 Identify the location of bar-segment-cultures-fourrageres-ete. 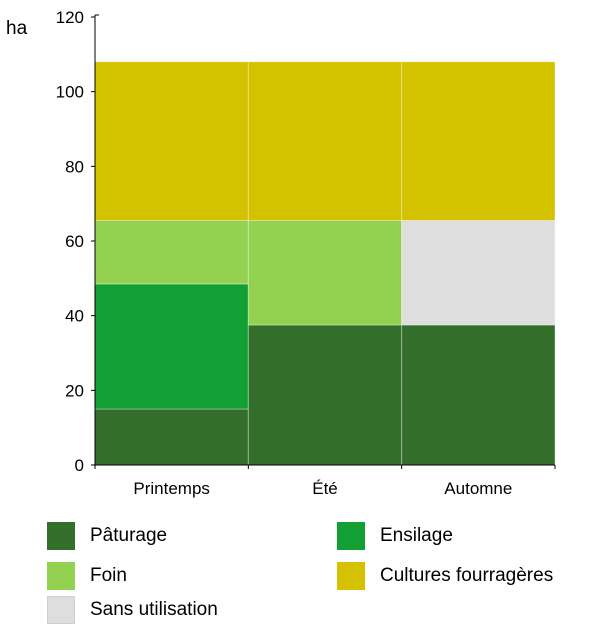
(325, 141).